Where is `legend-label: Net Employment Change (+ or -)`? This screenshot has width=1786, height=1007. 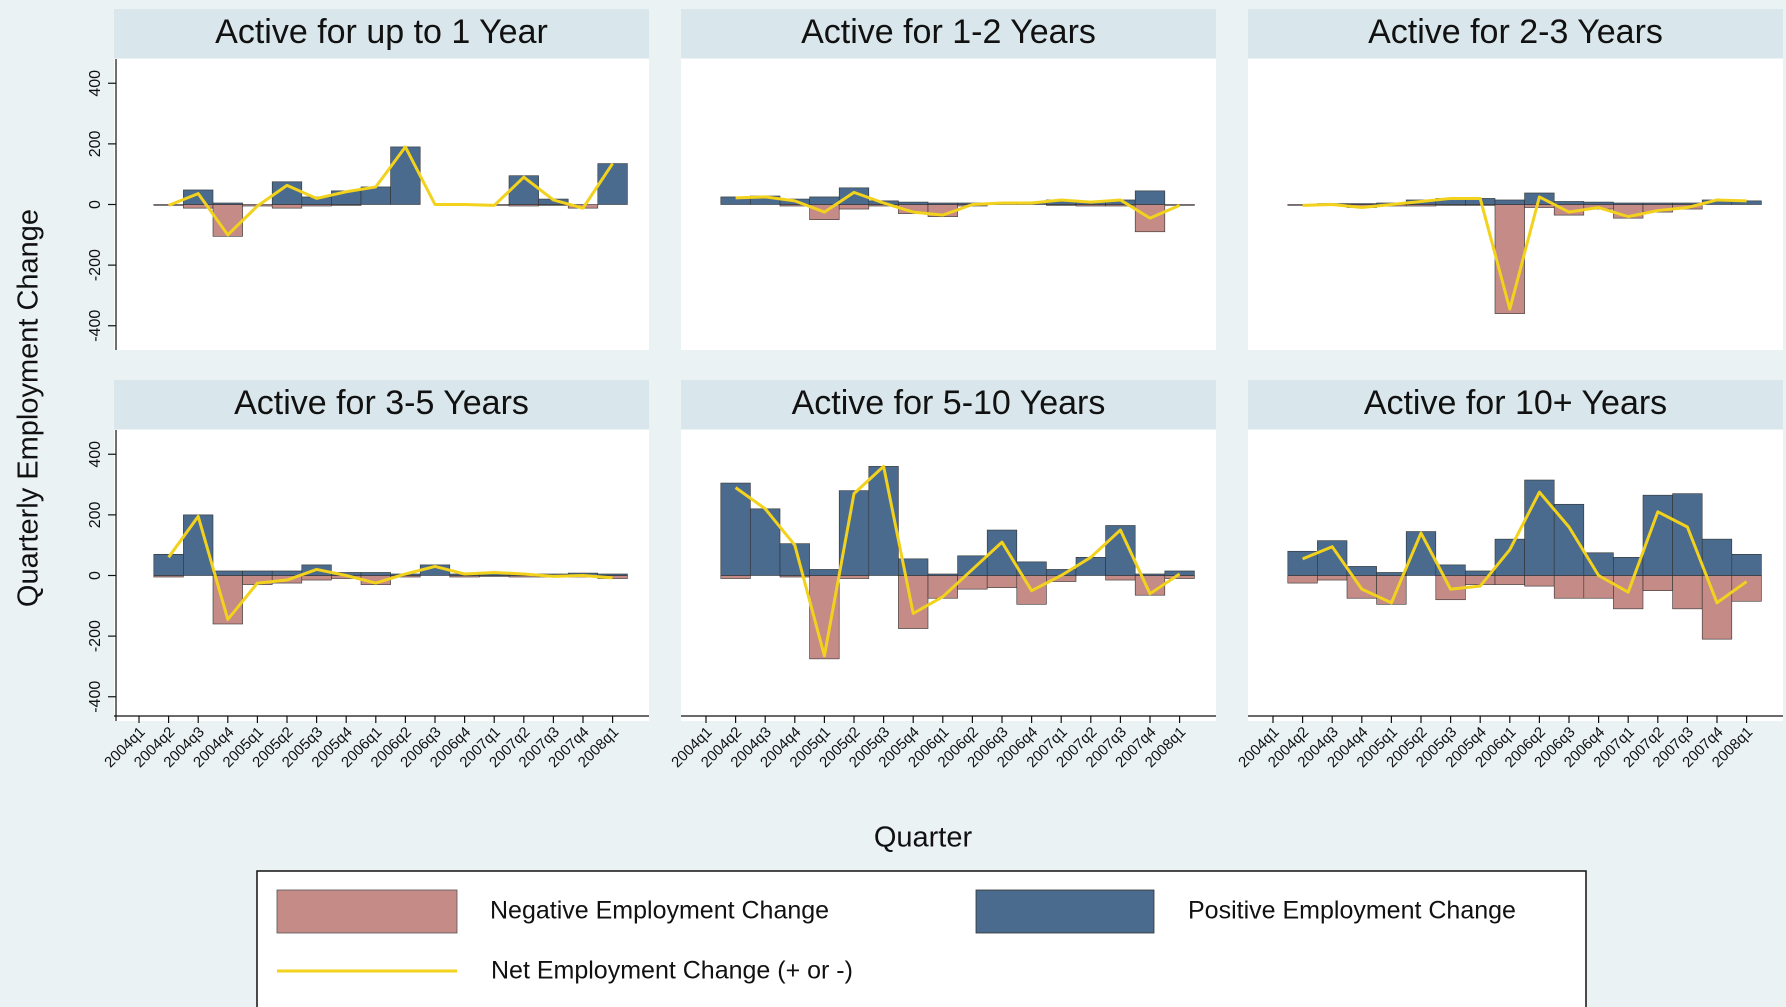 legend-label: Net Employment Change (+ or -) is located at coordinates (672, 971).